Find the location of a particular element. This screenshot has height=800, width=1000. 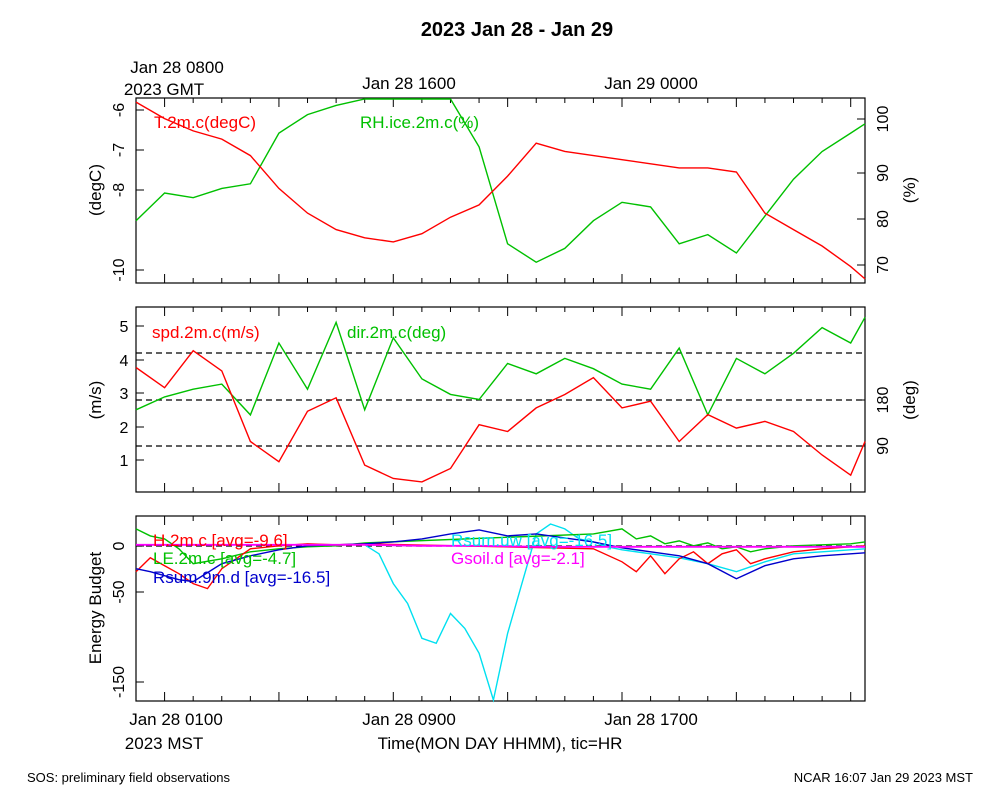

energy-ytick-label: -50 is located at coordinates (119, 591).